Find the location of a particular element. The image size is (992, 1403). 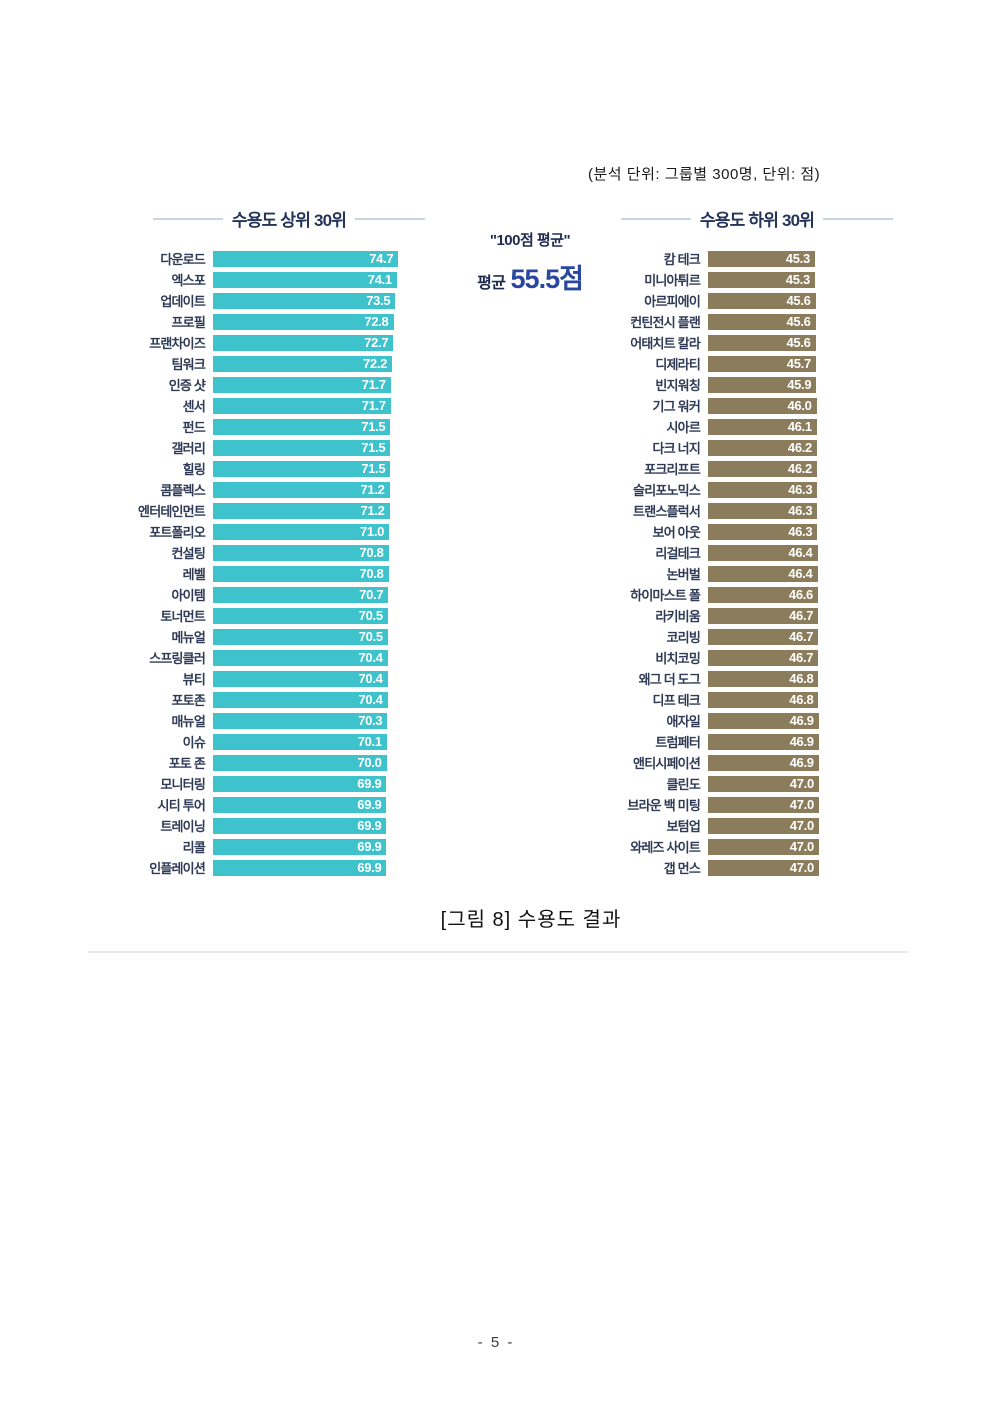

bar-value: 72.2 is located at coordinates (375, 363).